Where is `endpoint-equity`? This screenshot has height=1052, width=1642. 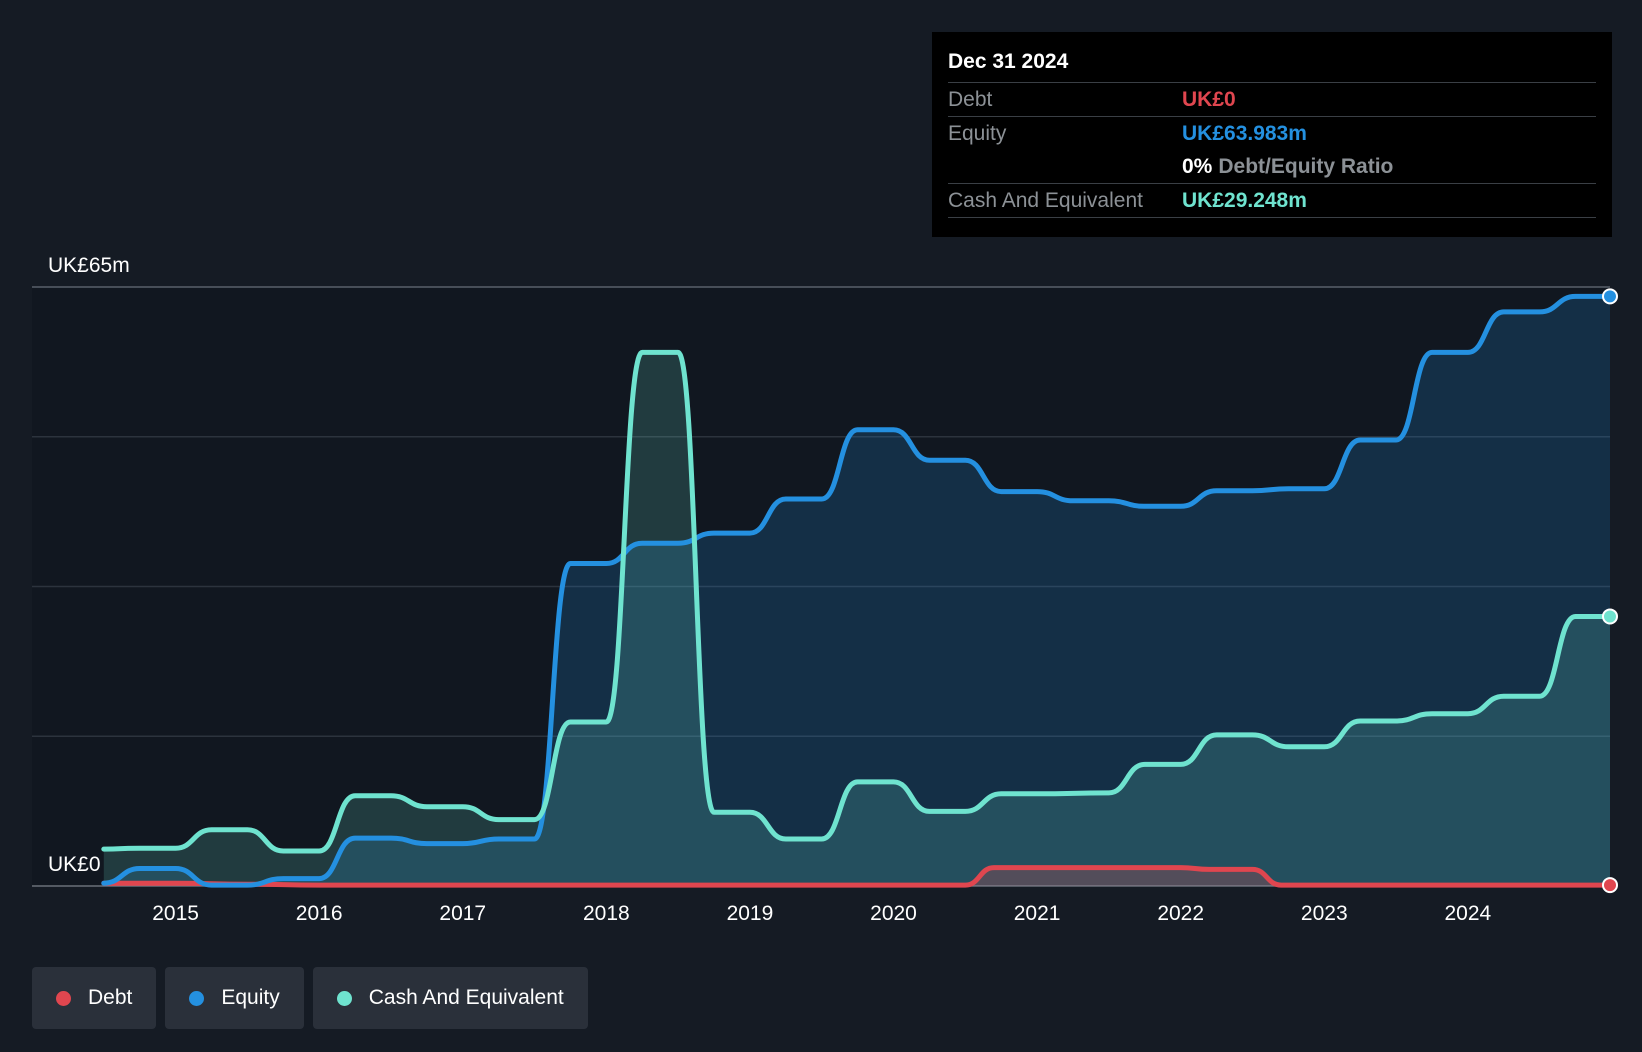
endpoint-equity is located at coordinates (1610, 296).